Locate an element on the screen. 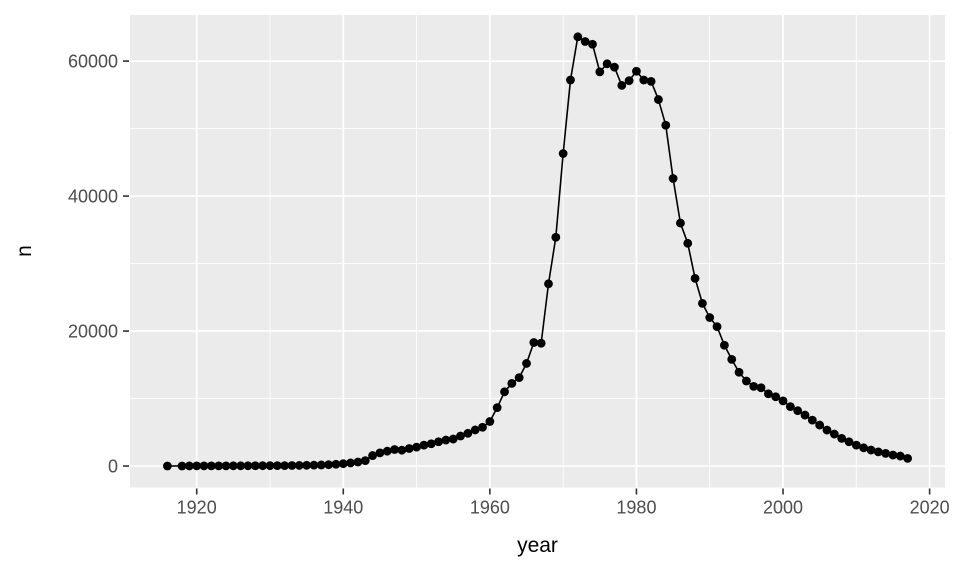 The width and height of the screenshot is (960, 576). x-tick-label: 2020 is located at coordinates (930, 508).